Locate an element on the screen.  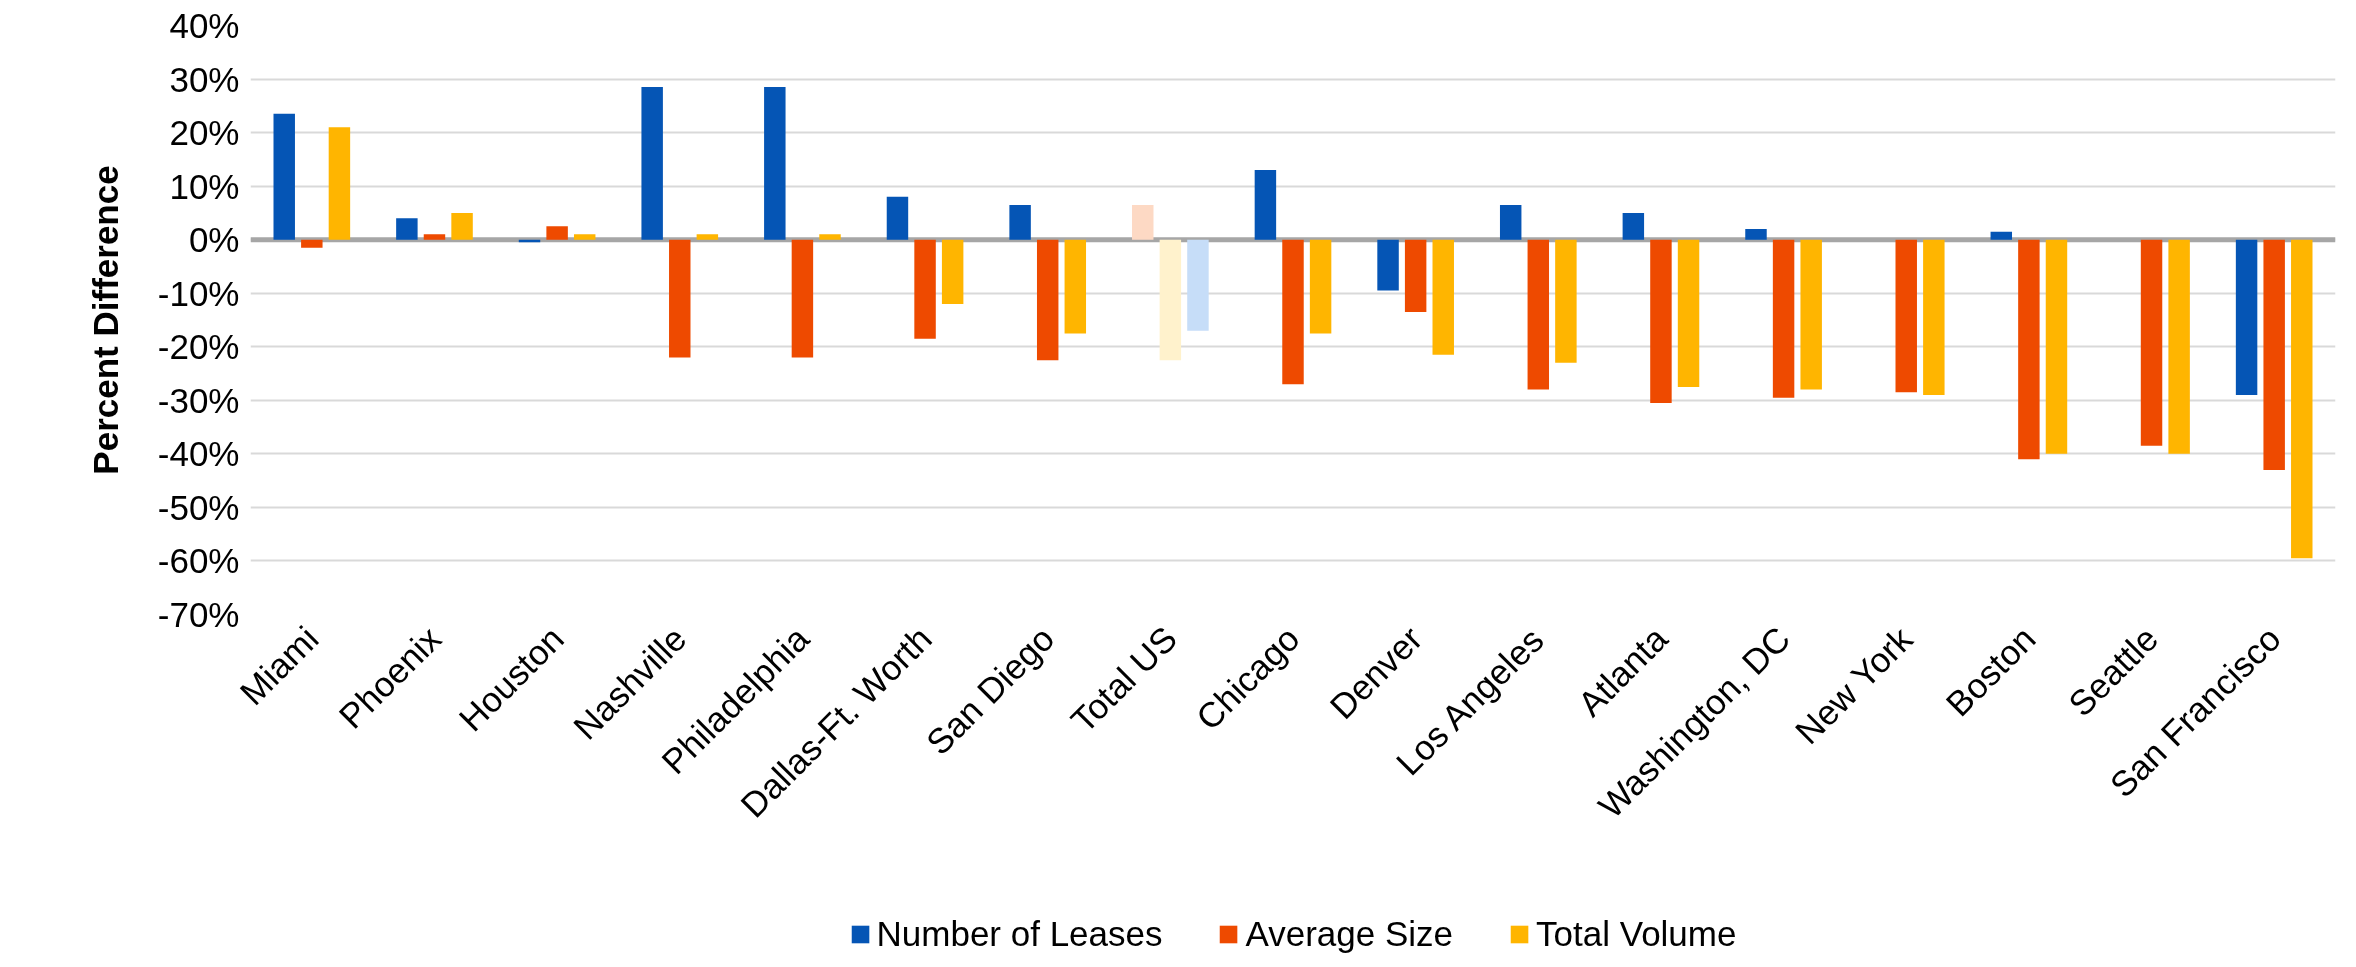
legend-label: Total Volume is located at coordinates (1636, 934).